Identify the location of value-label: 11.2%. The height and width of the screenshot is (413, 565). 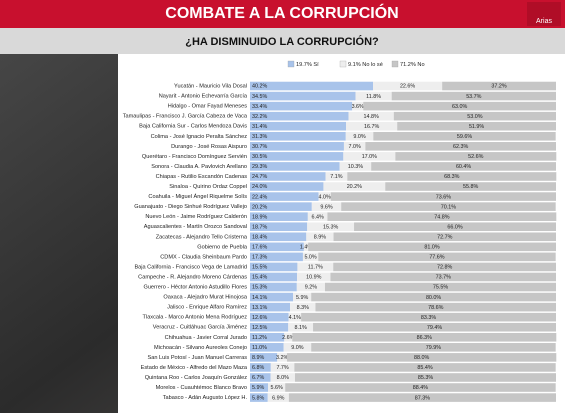
(259, 338).